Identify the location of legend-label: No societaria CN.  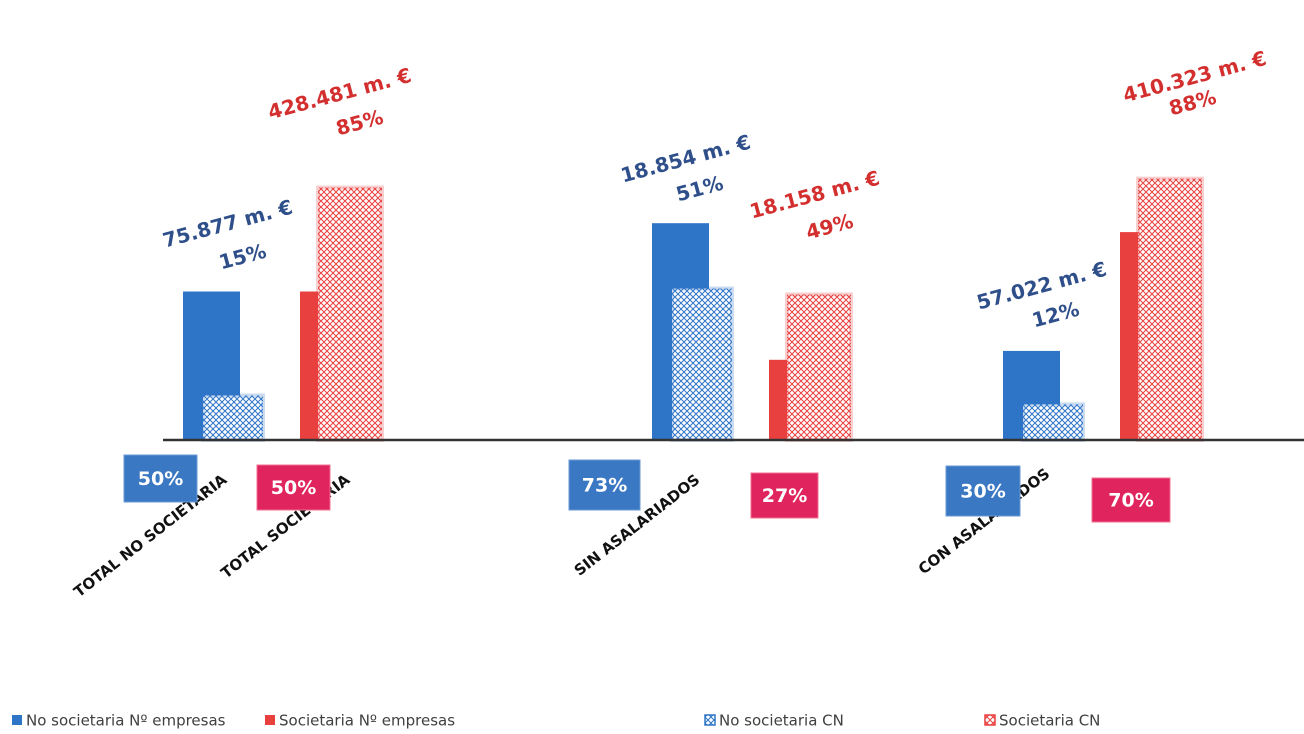
(781, 721).